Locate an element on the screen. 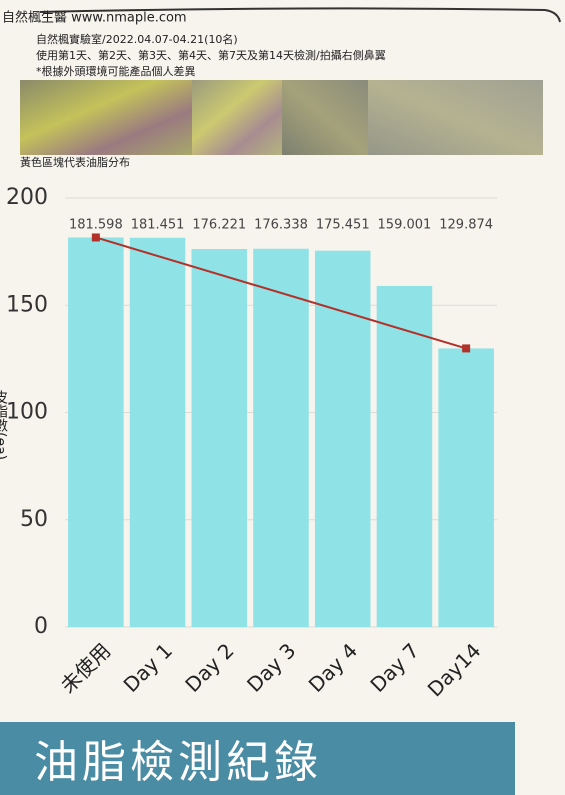 Image resolution: width=565 pixels, height=795 pixels. banner-title: 油脂檢測紀錄 is located at coordinates (178, 762).